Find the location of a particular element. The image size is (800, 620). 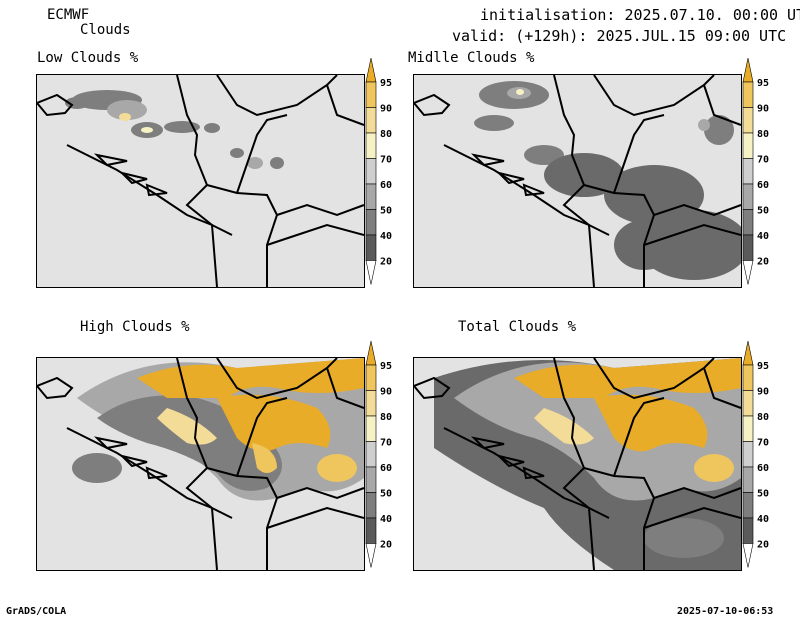

init-time: initialisation: 2025.07.10. 00:00 UTC is located at coordinates (640, 15).